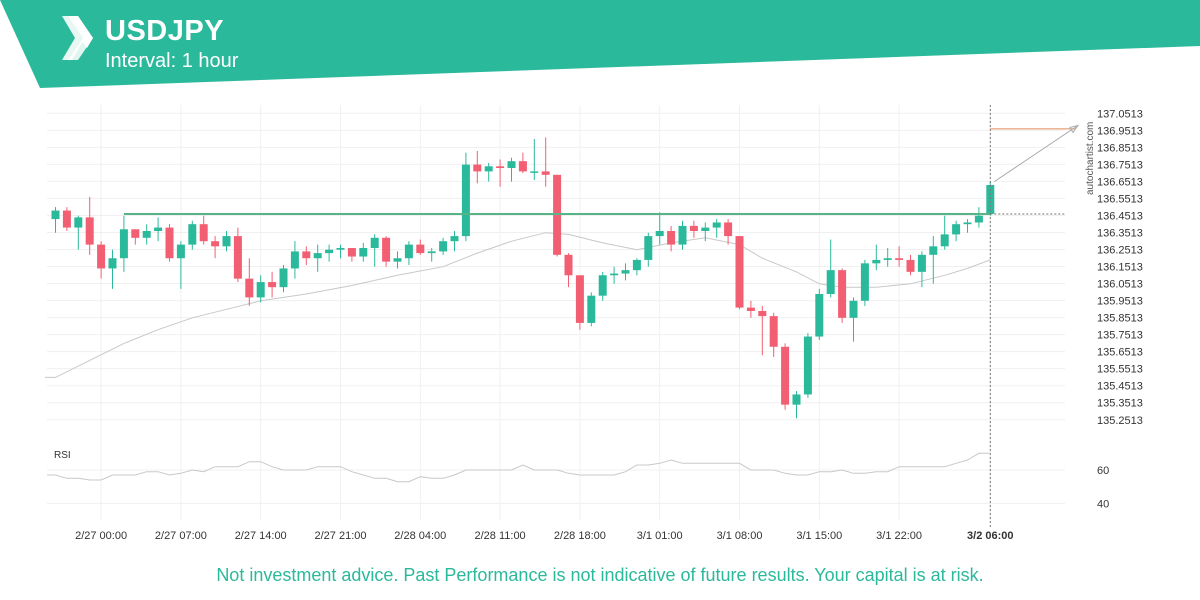 This screenshot has width=1200, height=600. What do you see at coordinates (1120, 336) in the screenshot?
I see `y-tick-label: 135.7513` at bounding box center [1120, 336].